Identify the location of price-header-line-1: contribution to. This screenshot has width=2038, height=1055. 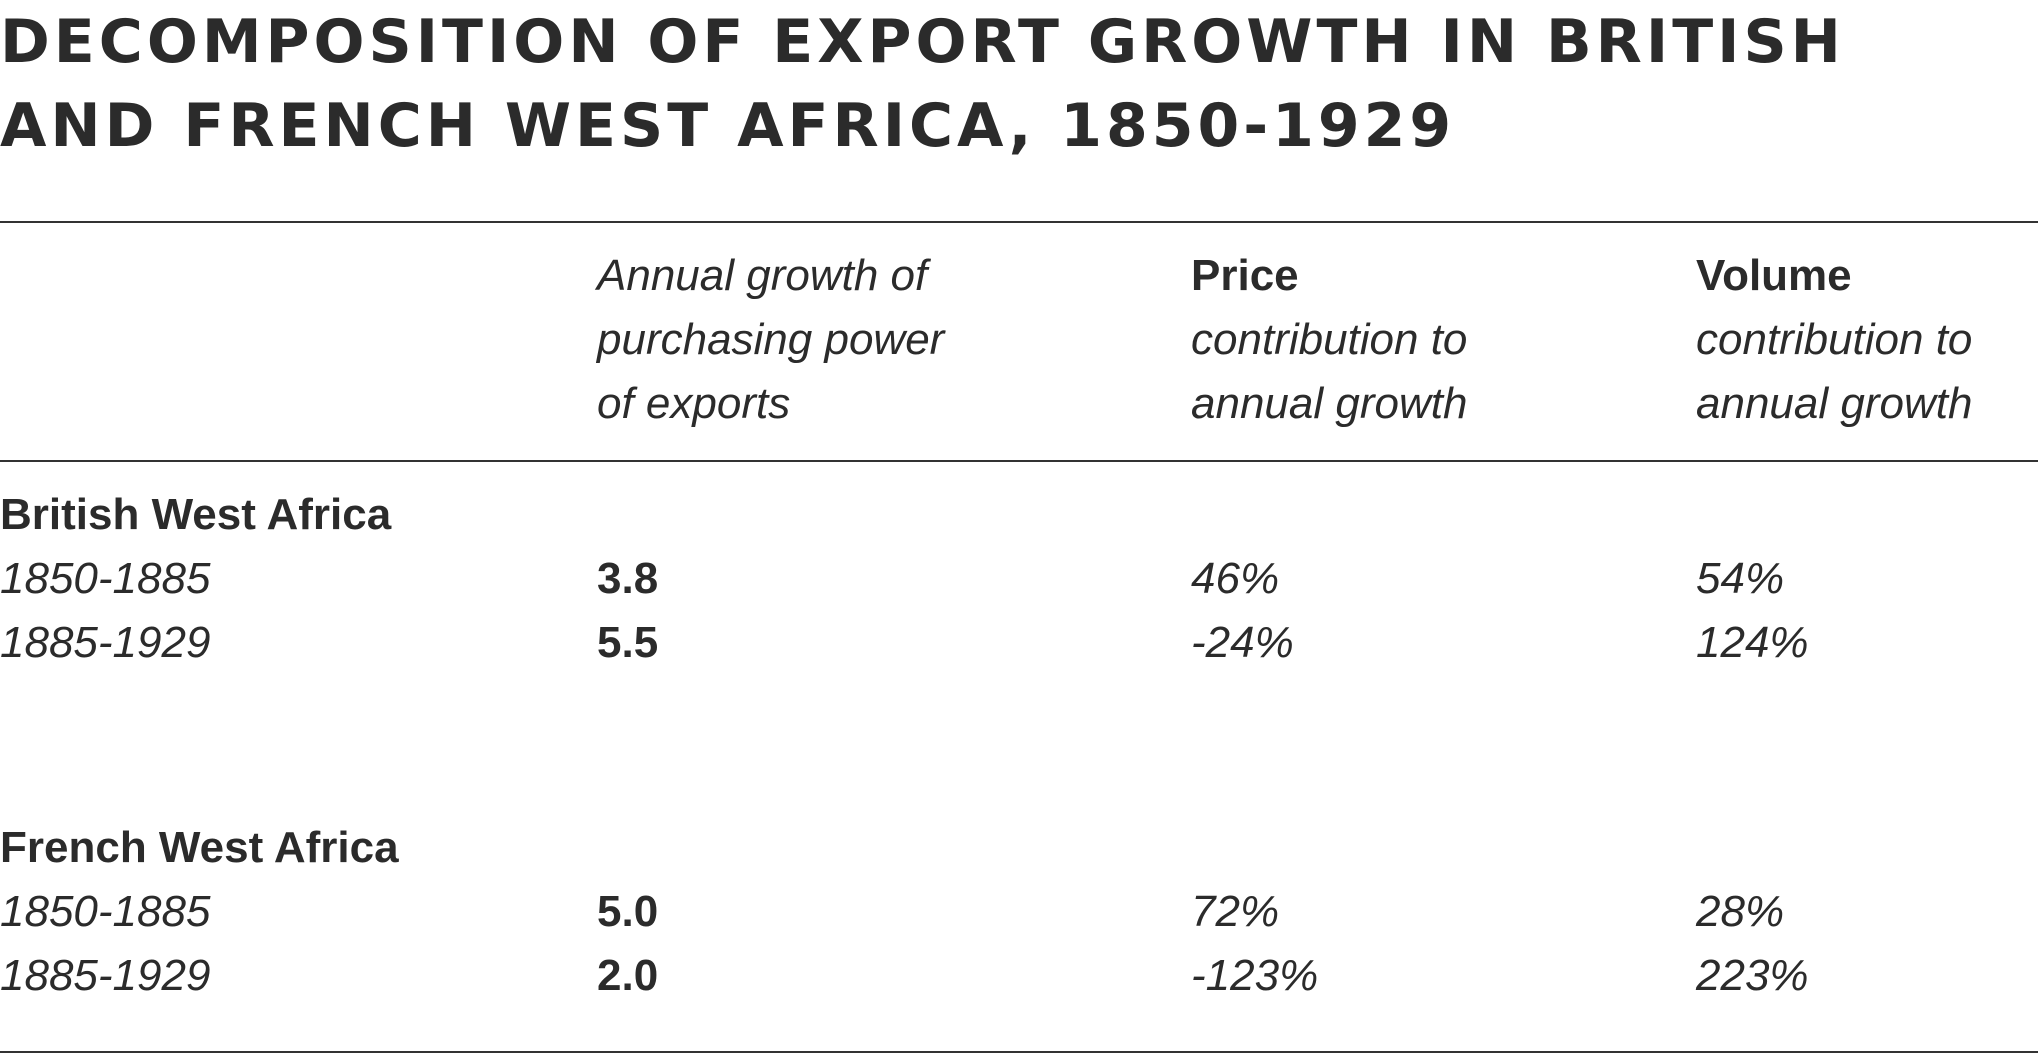
(1329, 339).